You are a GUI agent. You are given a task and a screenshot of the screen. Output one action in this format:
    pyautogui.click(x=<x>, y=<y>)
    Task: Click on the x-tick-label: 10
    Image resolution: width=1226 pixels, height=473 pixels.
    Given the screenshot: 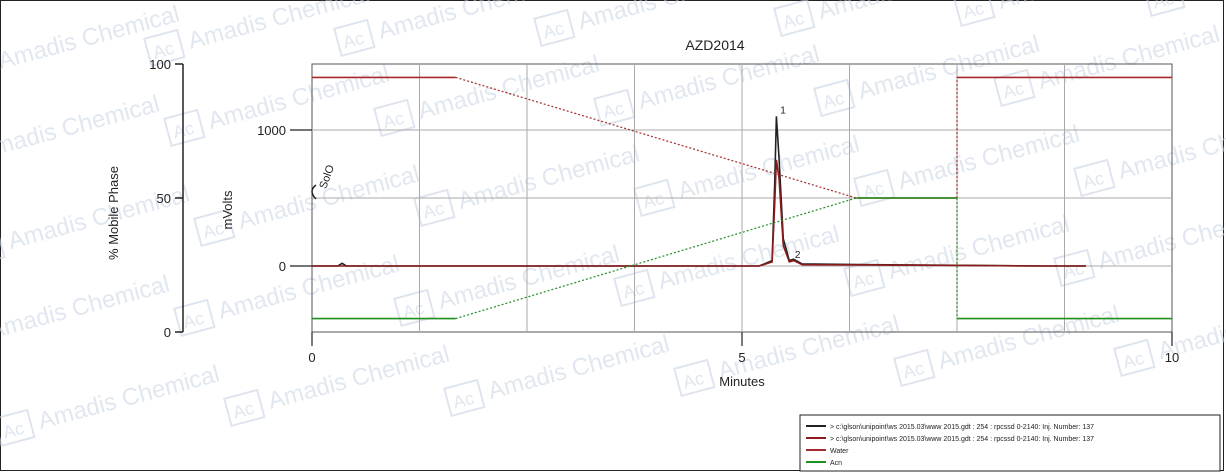 What is the action you would take?
    pyautogui.click(x=1172, y=357)
    